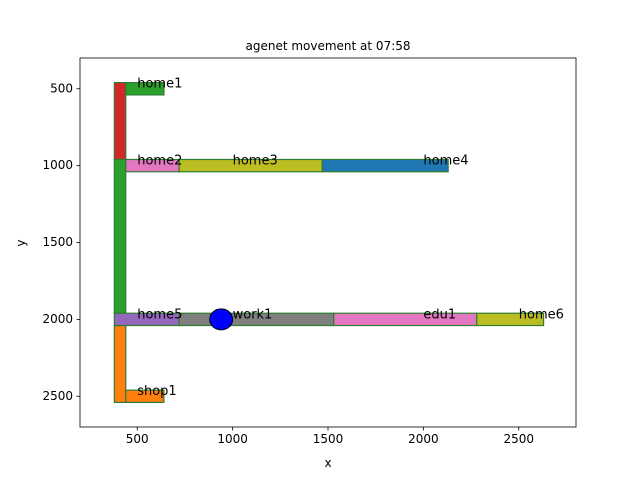 Image resolution: width=640 pixels, height=480 pixels. Describe the element at coordinates (57, 165) in the screenshot. I see `y-tick-label: 1000` at that location.